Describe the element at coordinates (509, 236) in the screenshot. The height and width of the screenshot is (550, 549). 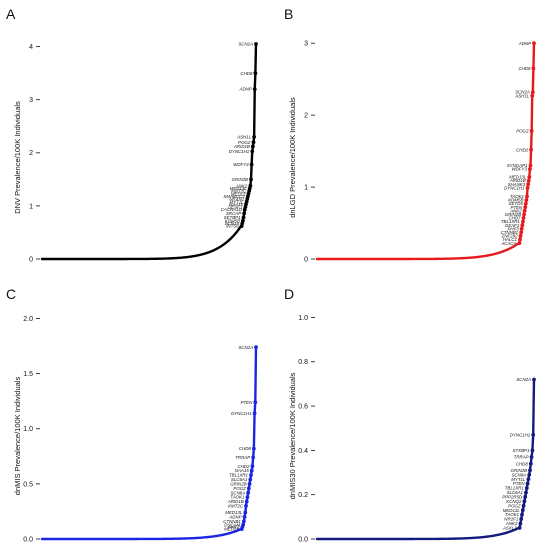
I see `gene-label: ZNF292` at that location.